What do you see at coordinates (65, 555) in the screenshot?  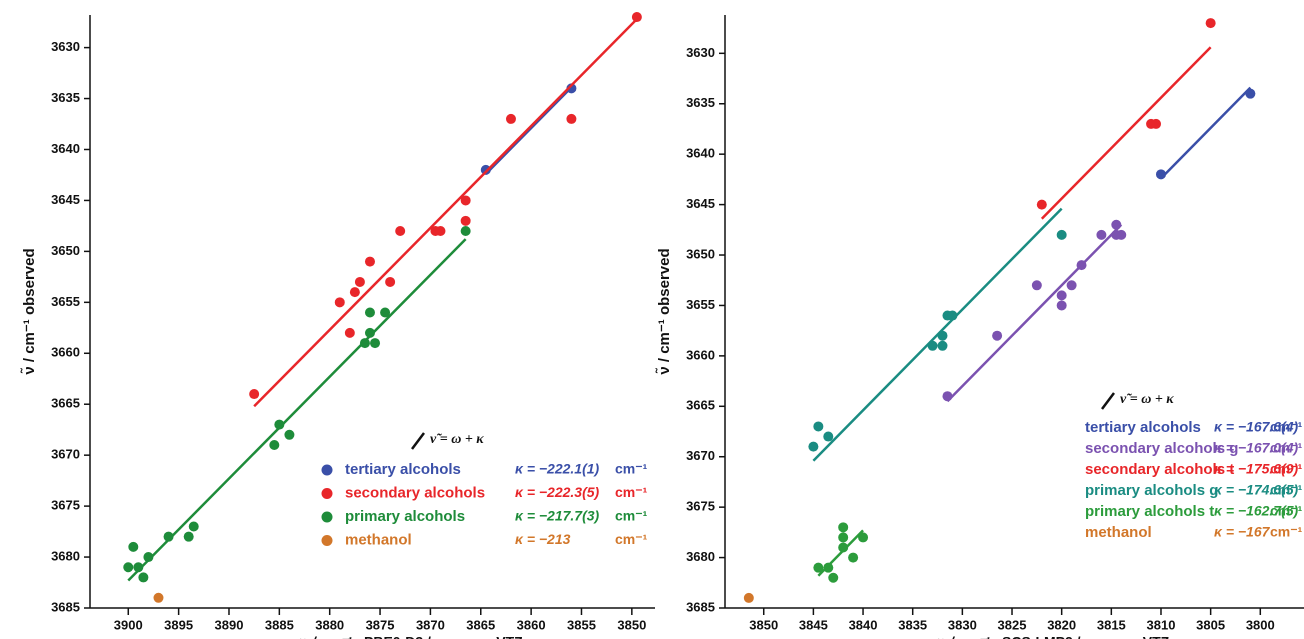 I see `y-tick-label: 3680` at bounding box center [65, 555].